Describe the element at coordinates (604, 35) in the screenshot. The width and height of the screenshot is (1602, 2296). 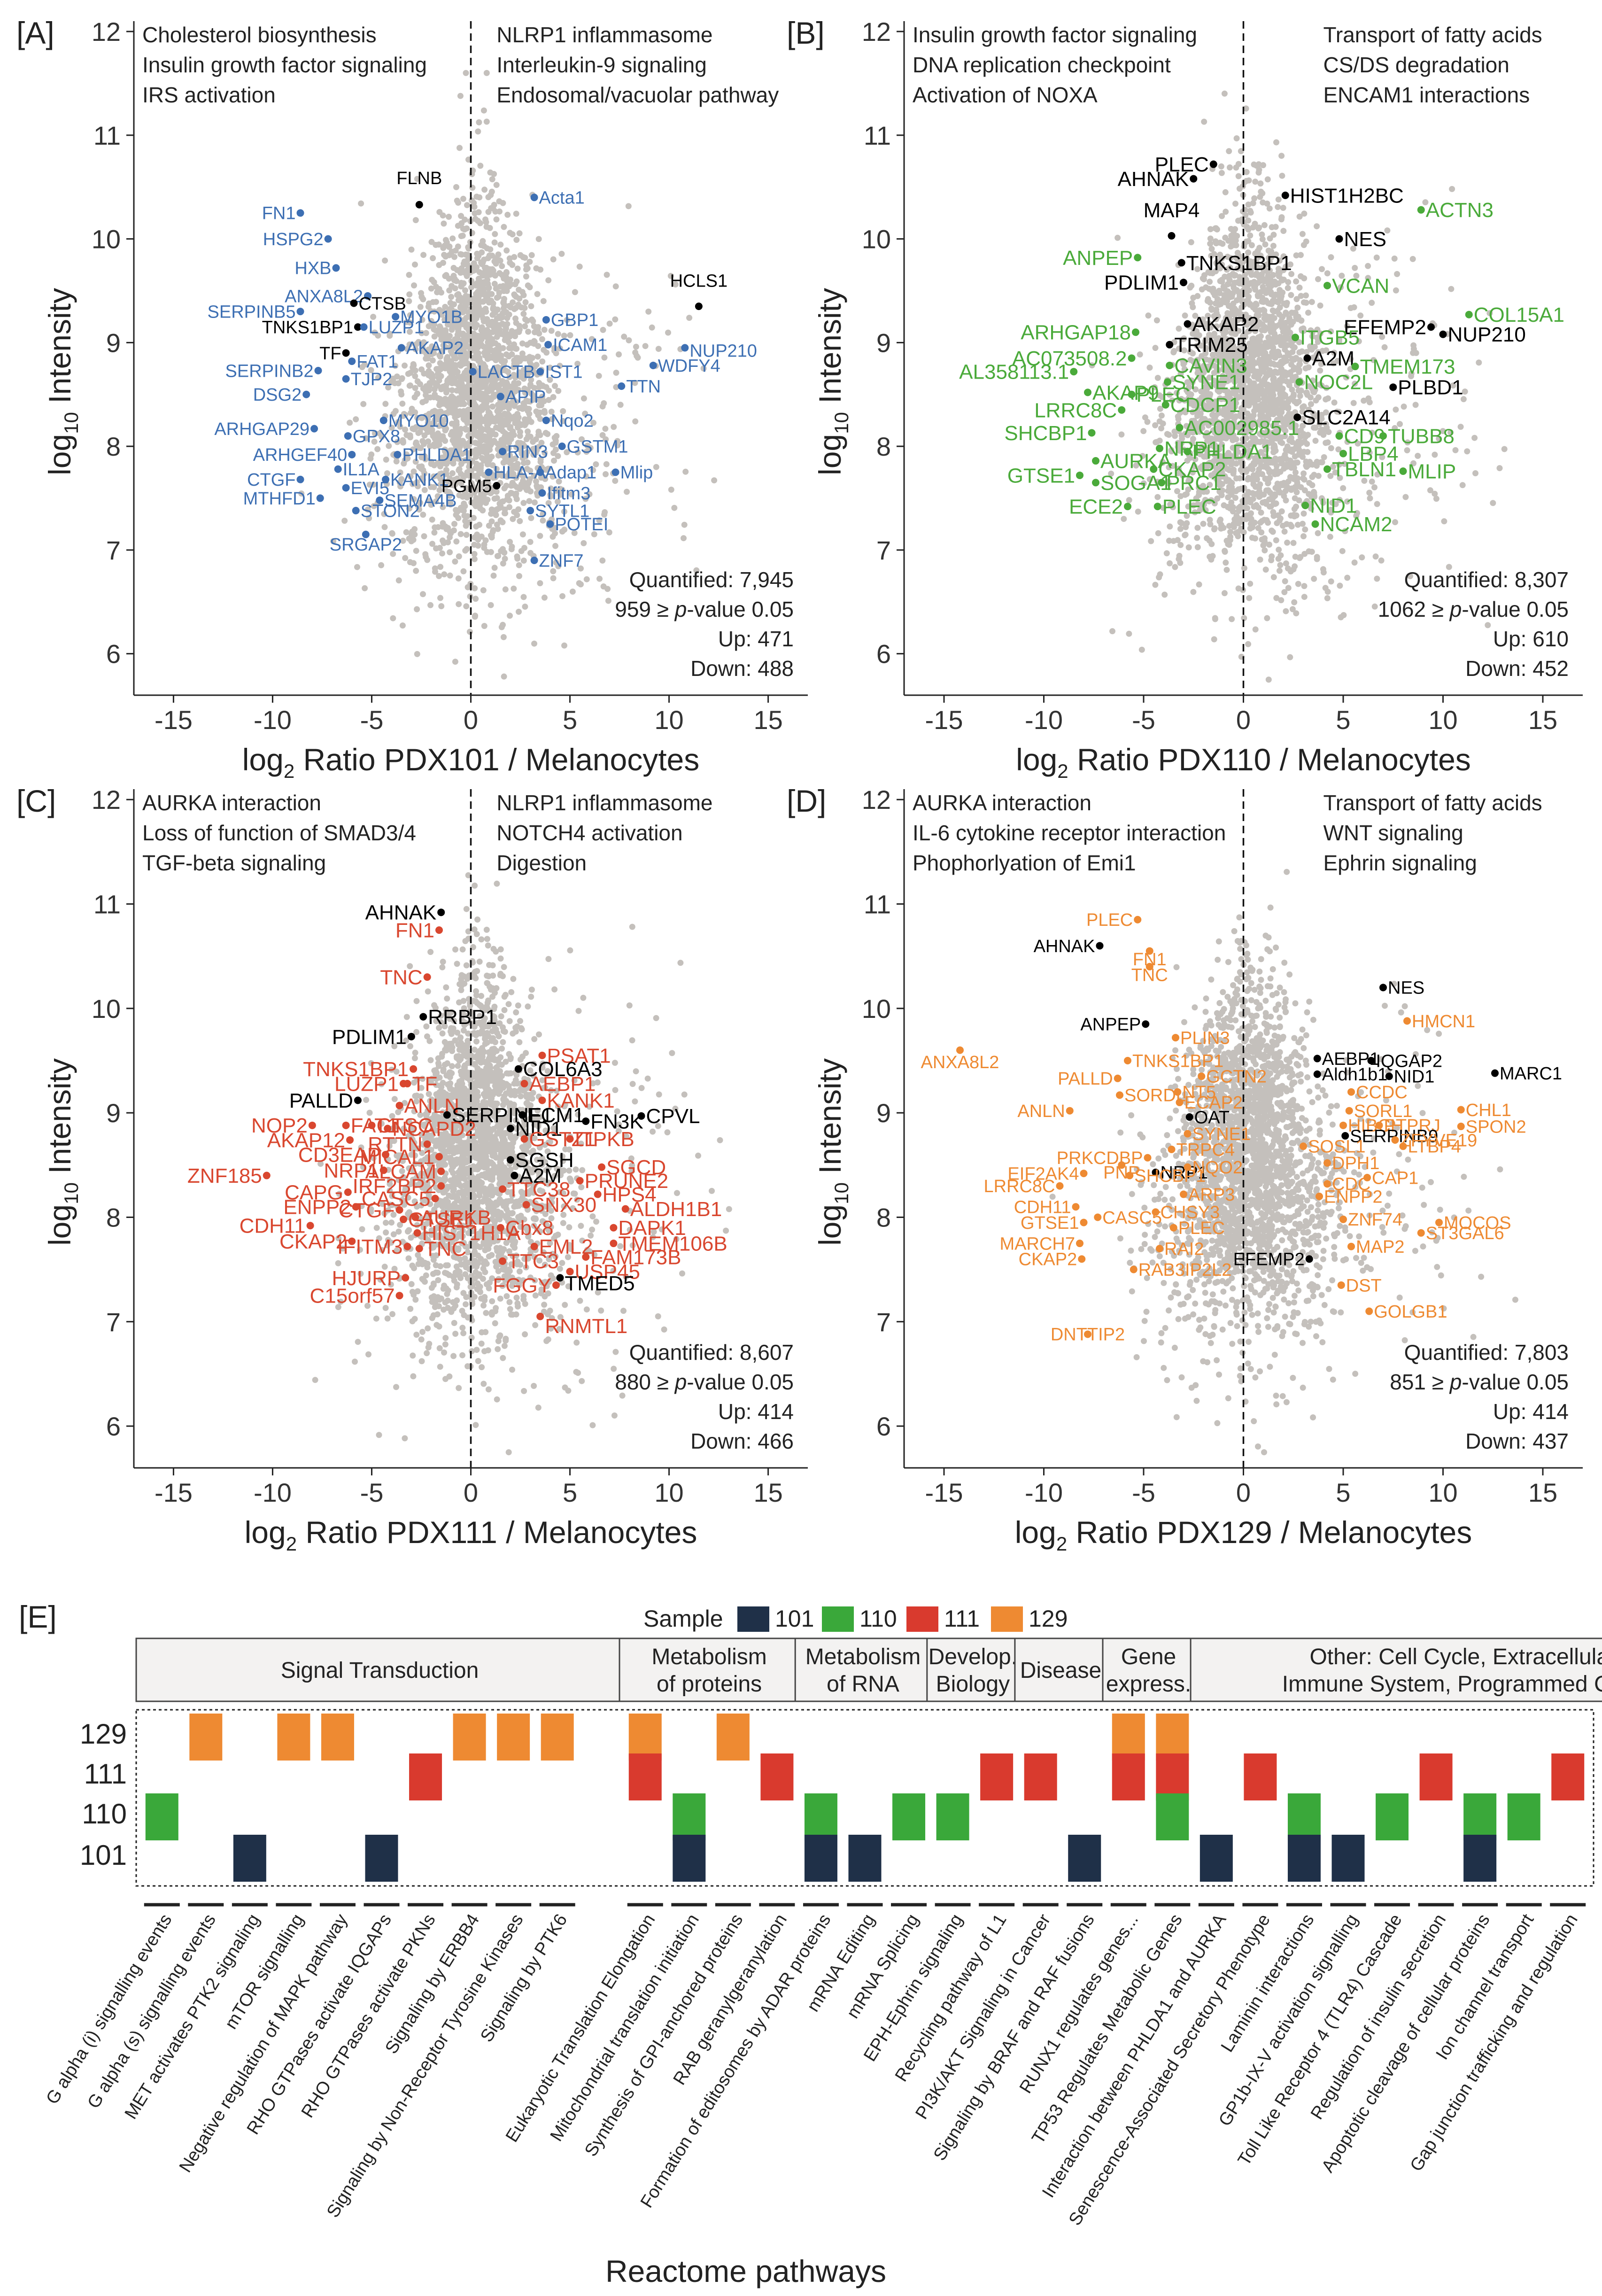
I see `pathway-right-text: NLRP1 inflammasome` at that location.